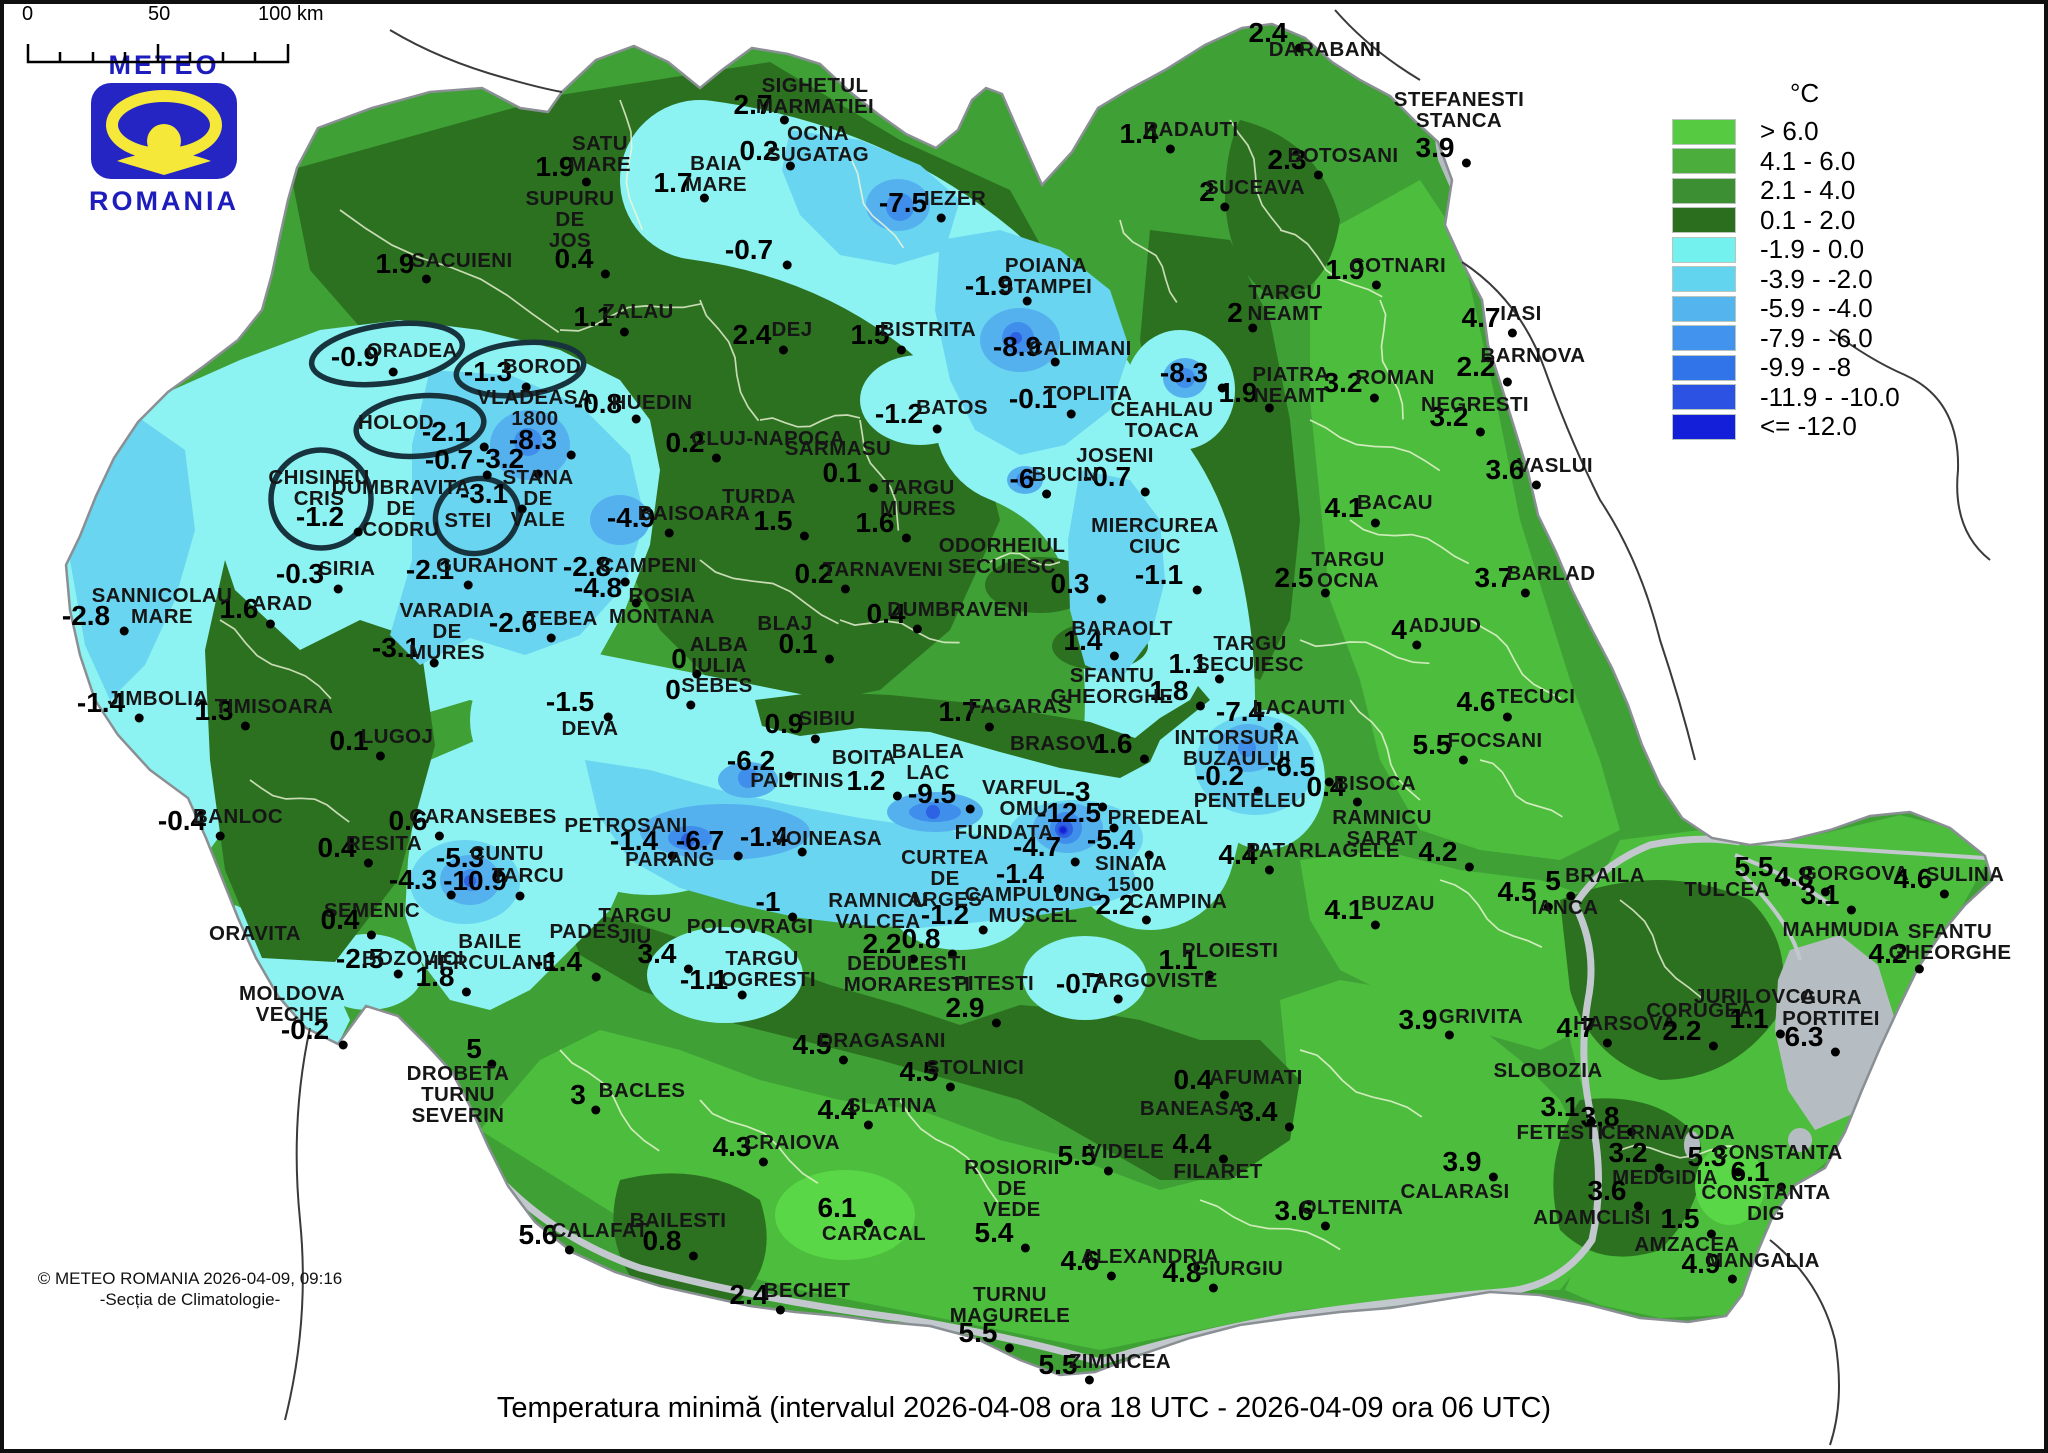 The width and height of the screenshot is (2048, 1453). I want to click on station-label: BOZOVICI, so click(413, 958).